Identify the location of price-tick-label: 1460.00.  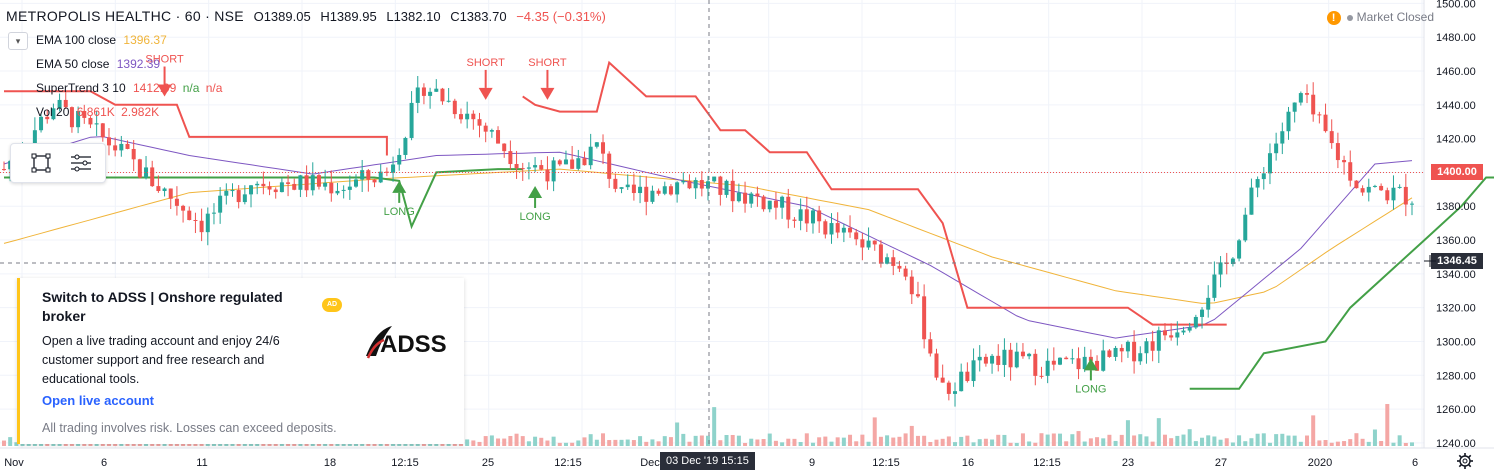
(1456, 72).